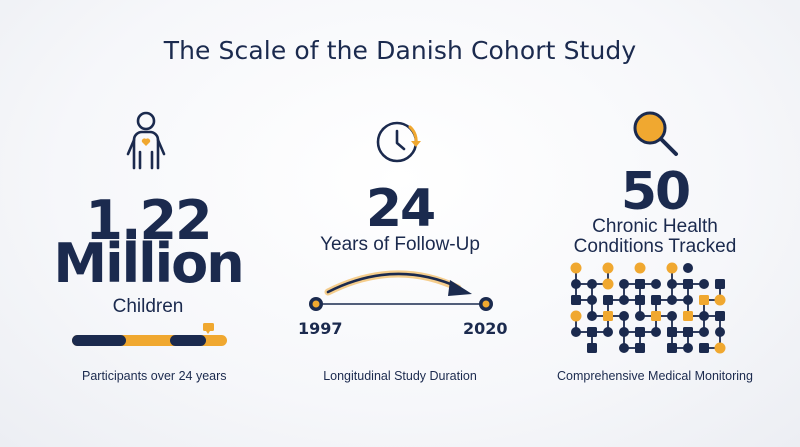 The width and height of the screenshot is (800, 447). What do you see at coordinates (400, 376) in the screenshot?
I see `duration-caption: Longitudinal Study Duration` at bounding box center [400, 376].